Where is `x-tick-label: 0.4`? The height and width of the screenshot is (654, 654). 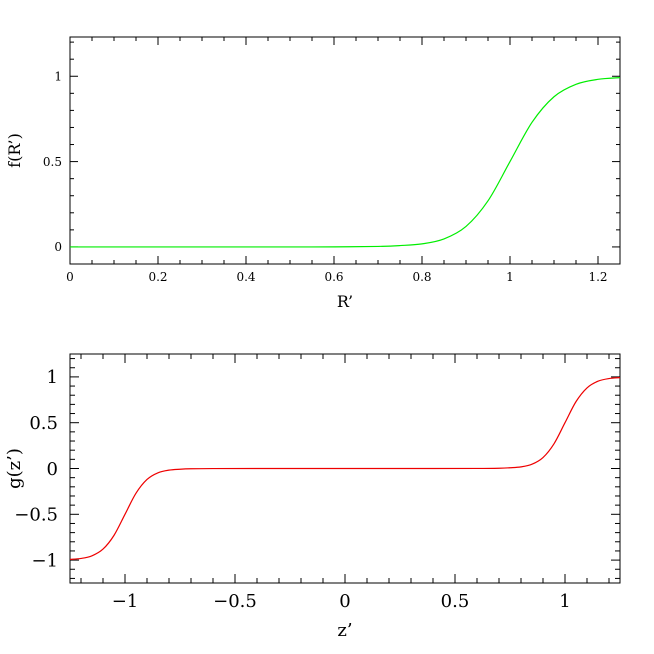 x-tick-label: 0.4 is located at coordinates (245, 277).